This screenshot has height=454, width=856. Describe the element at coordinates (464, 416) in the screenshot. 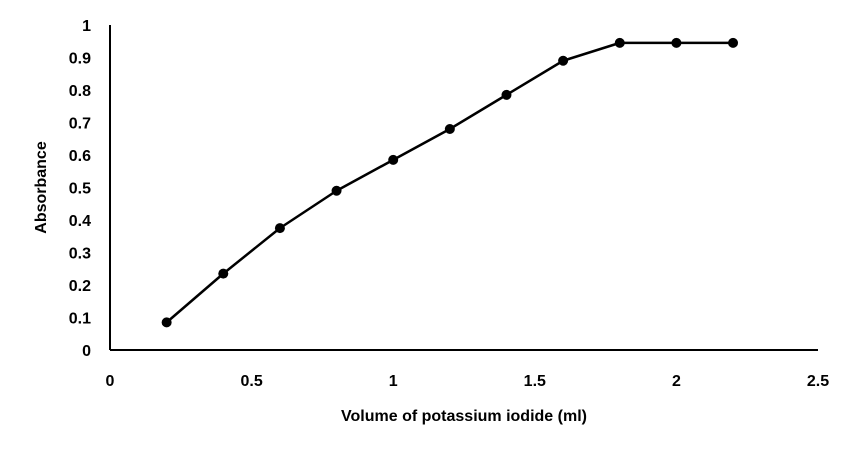

I see `x-axis-title: Volume of potassium iodide (ml)` at that location.